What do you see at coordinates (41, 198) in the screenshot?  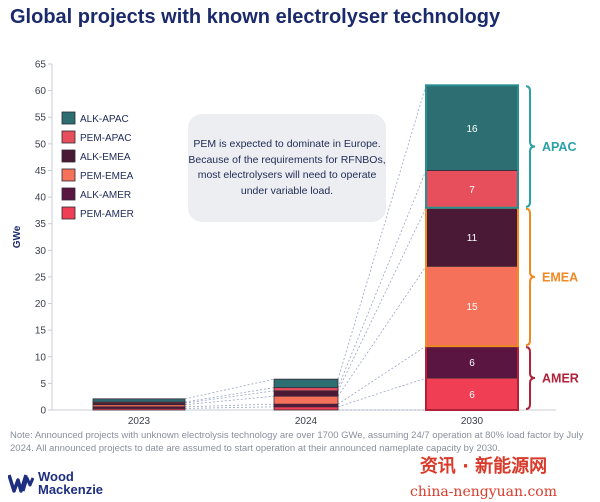 I see `y-tick-label: 40` at bounding box center [41, 198].